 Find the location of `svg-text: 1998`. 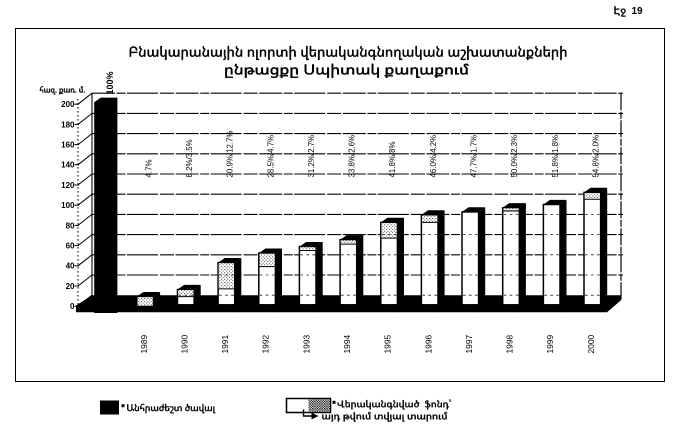

svg-text: 1998 is located at coordinates (510, 344).